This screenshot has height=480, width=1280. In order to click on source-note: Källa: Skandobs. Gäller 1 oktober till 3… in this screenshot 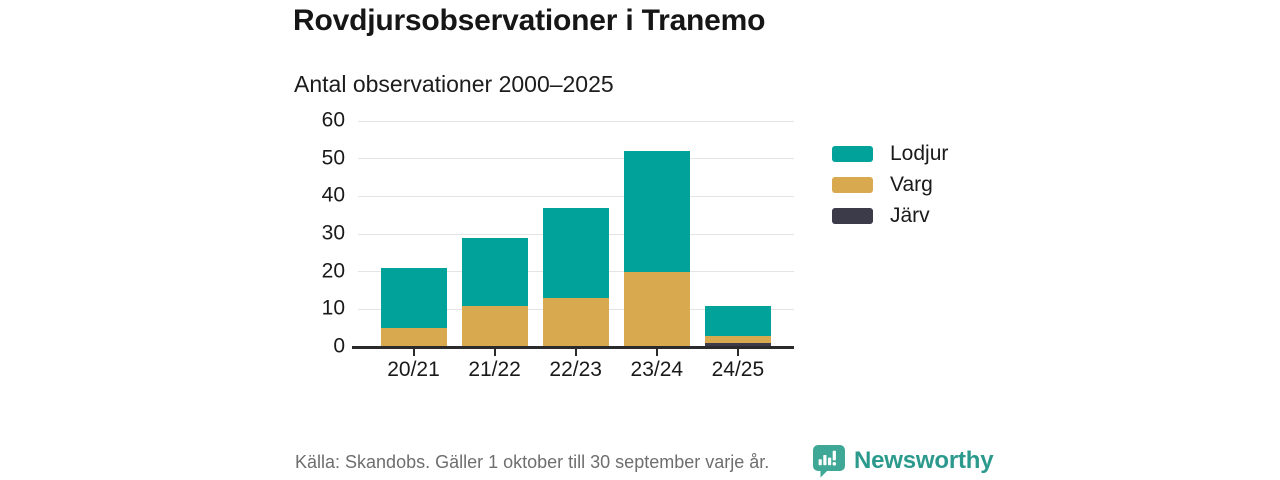, I will do `click(532, 462)`.